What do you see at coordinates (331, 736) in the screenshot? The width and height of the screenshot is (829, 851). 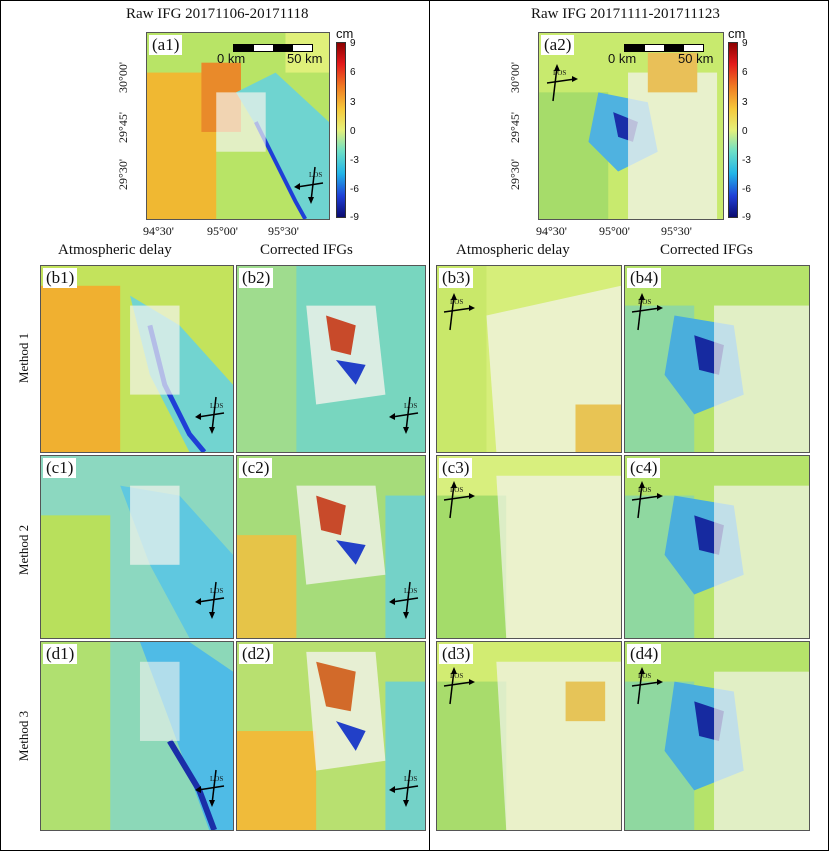 I see `map-panel-d2: (d2)` at bounding box center [331, 736].